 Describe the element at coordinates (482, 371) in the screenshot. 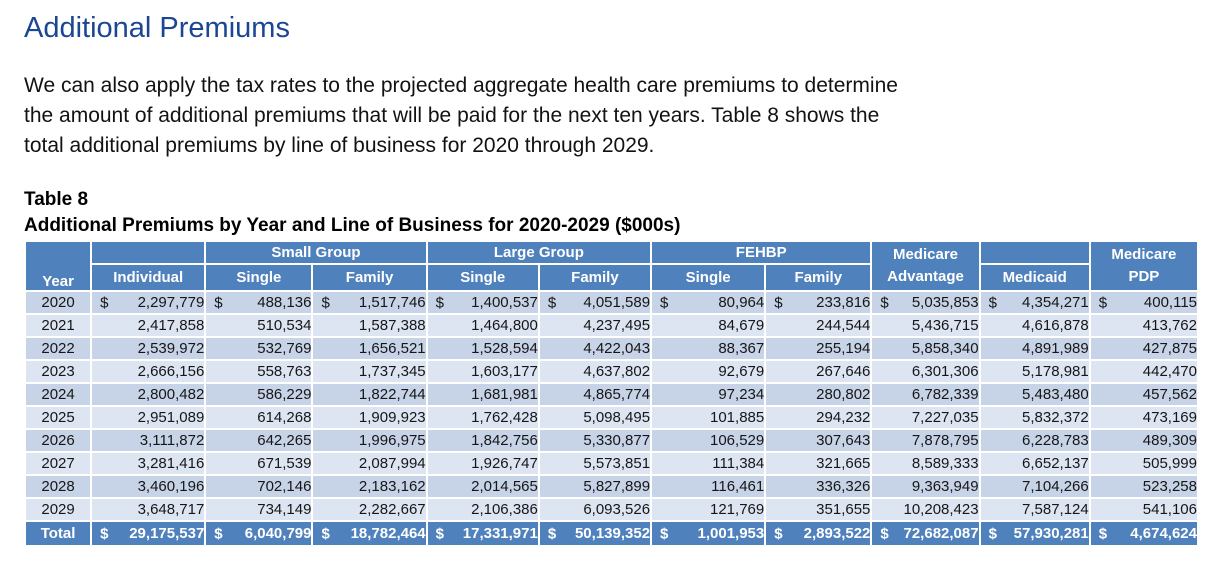

I see `amount-cell: 1,603,177` at that location.